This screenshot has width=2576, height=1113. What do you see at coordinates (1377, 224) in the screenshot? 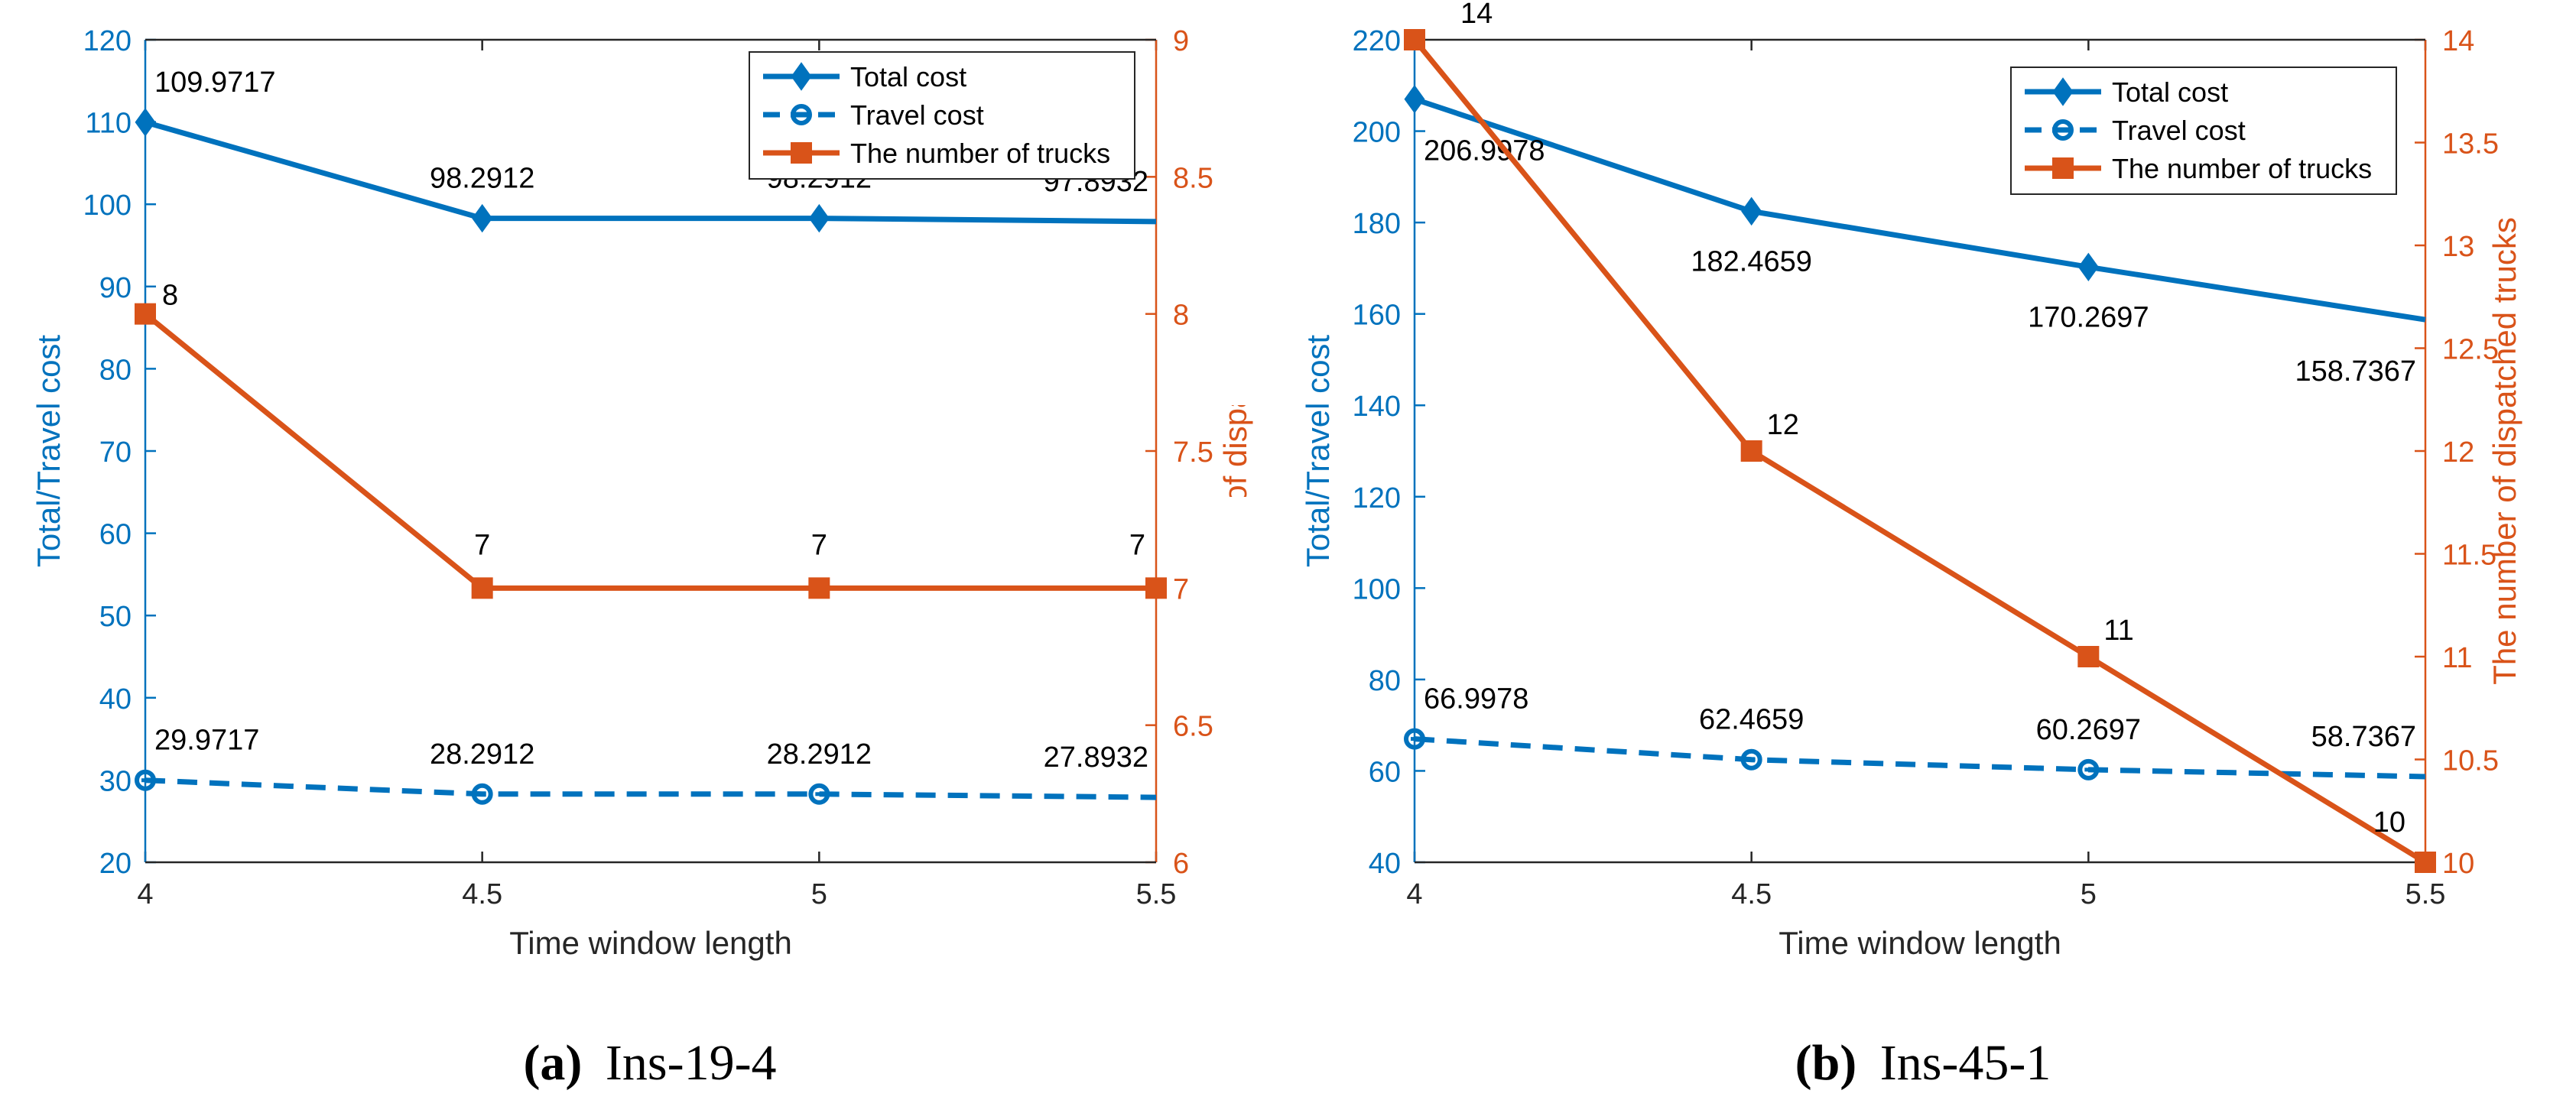
I see `panel-b-ytick-left-label: 180` at bounding box center [1377, 224].